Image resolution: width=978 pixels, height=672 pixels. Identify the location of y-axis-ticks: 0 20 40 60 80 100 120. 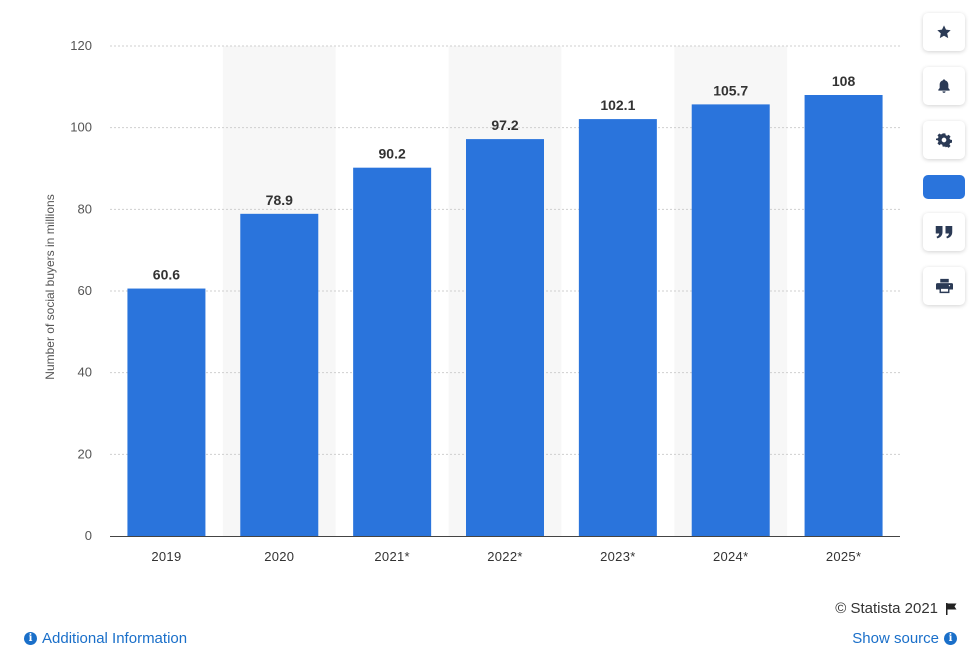
(81, 290).